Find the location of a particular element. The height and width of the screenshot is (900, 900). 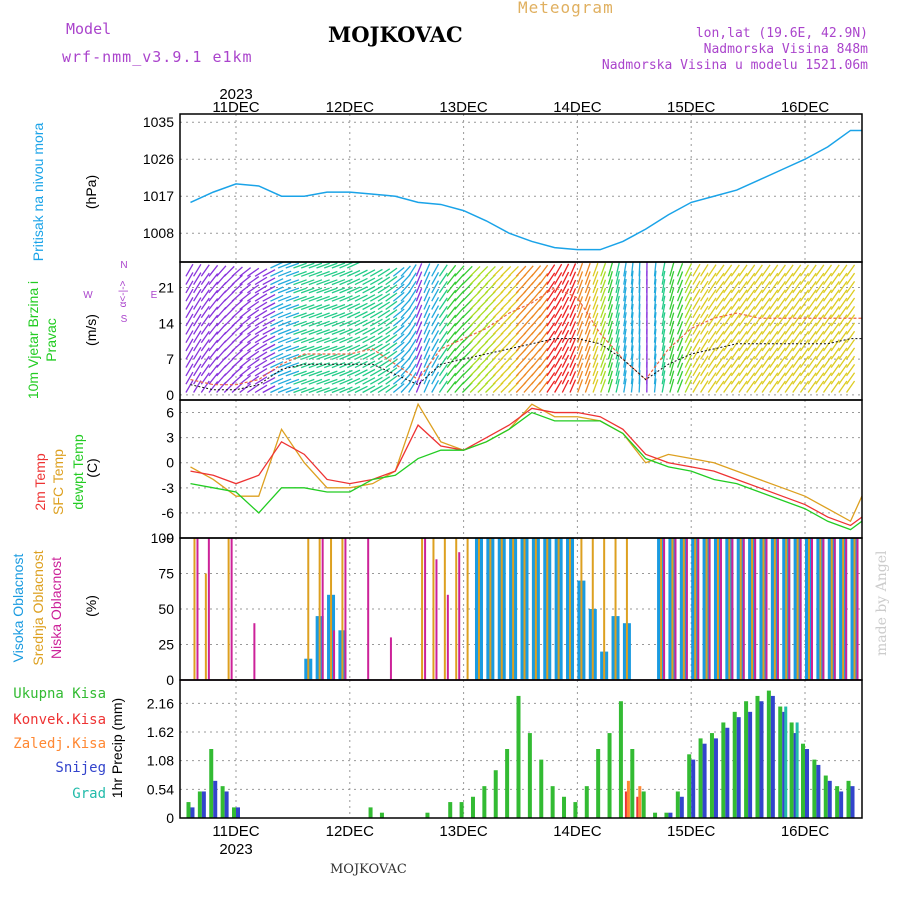

footer-station: MOJKOVAC is located at coordinates (368, 869).